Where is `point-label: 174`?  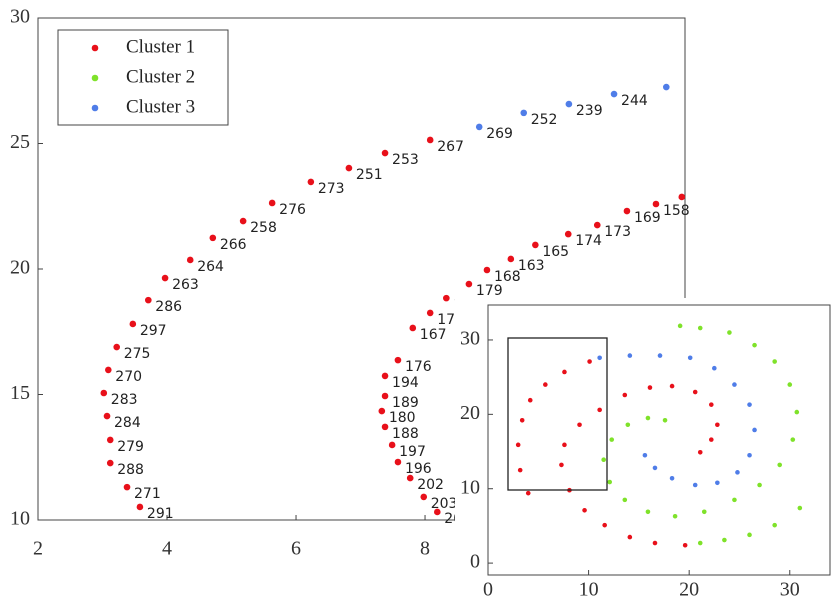 point-label: 174 is located at coordinates (588, 241).